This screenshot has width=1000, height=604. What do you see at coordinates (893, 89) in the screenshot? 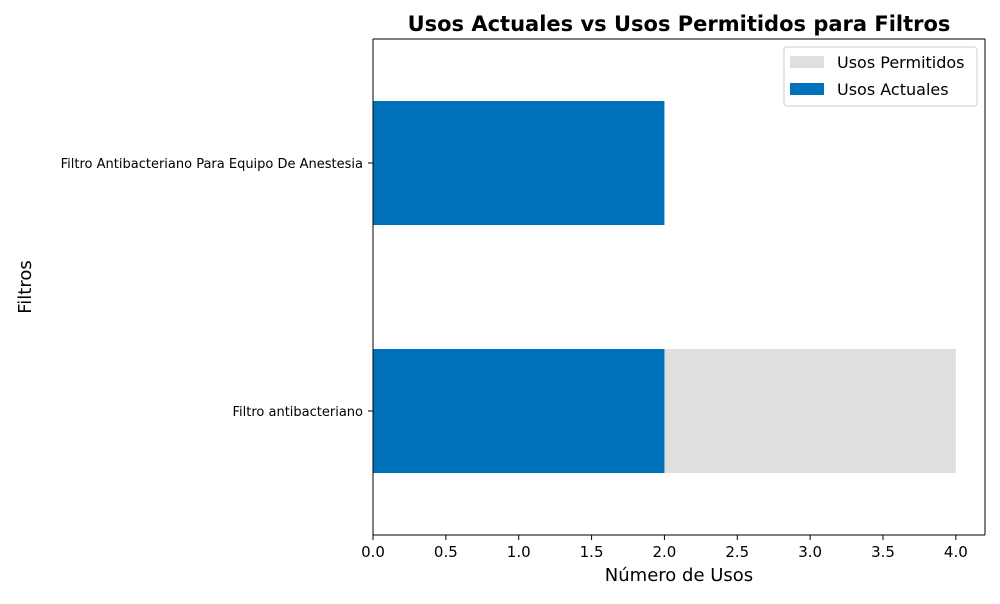
I see `legend-label: Usos Actuales` at bounding box center [893, 89].